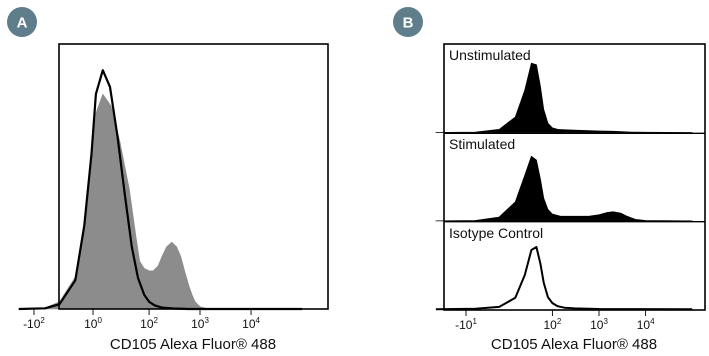 The height and width of the screenshot is (356, 709). What do you see at coordinates (496, 233) in the screenshot?
I see `panel-b-label-isotype-control: Isotype Control` at bounding box center [496, 233].